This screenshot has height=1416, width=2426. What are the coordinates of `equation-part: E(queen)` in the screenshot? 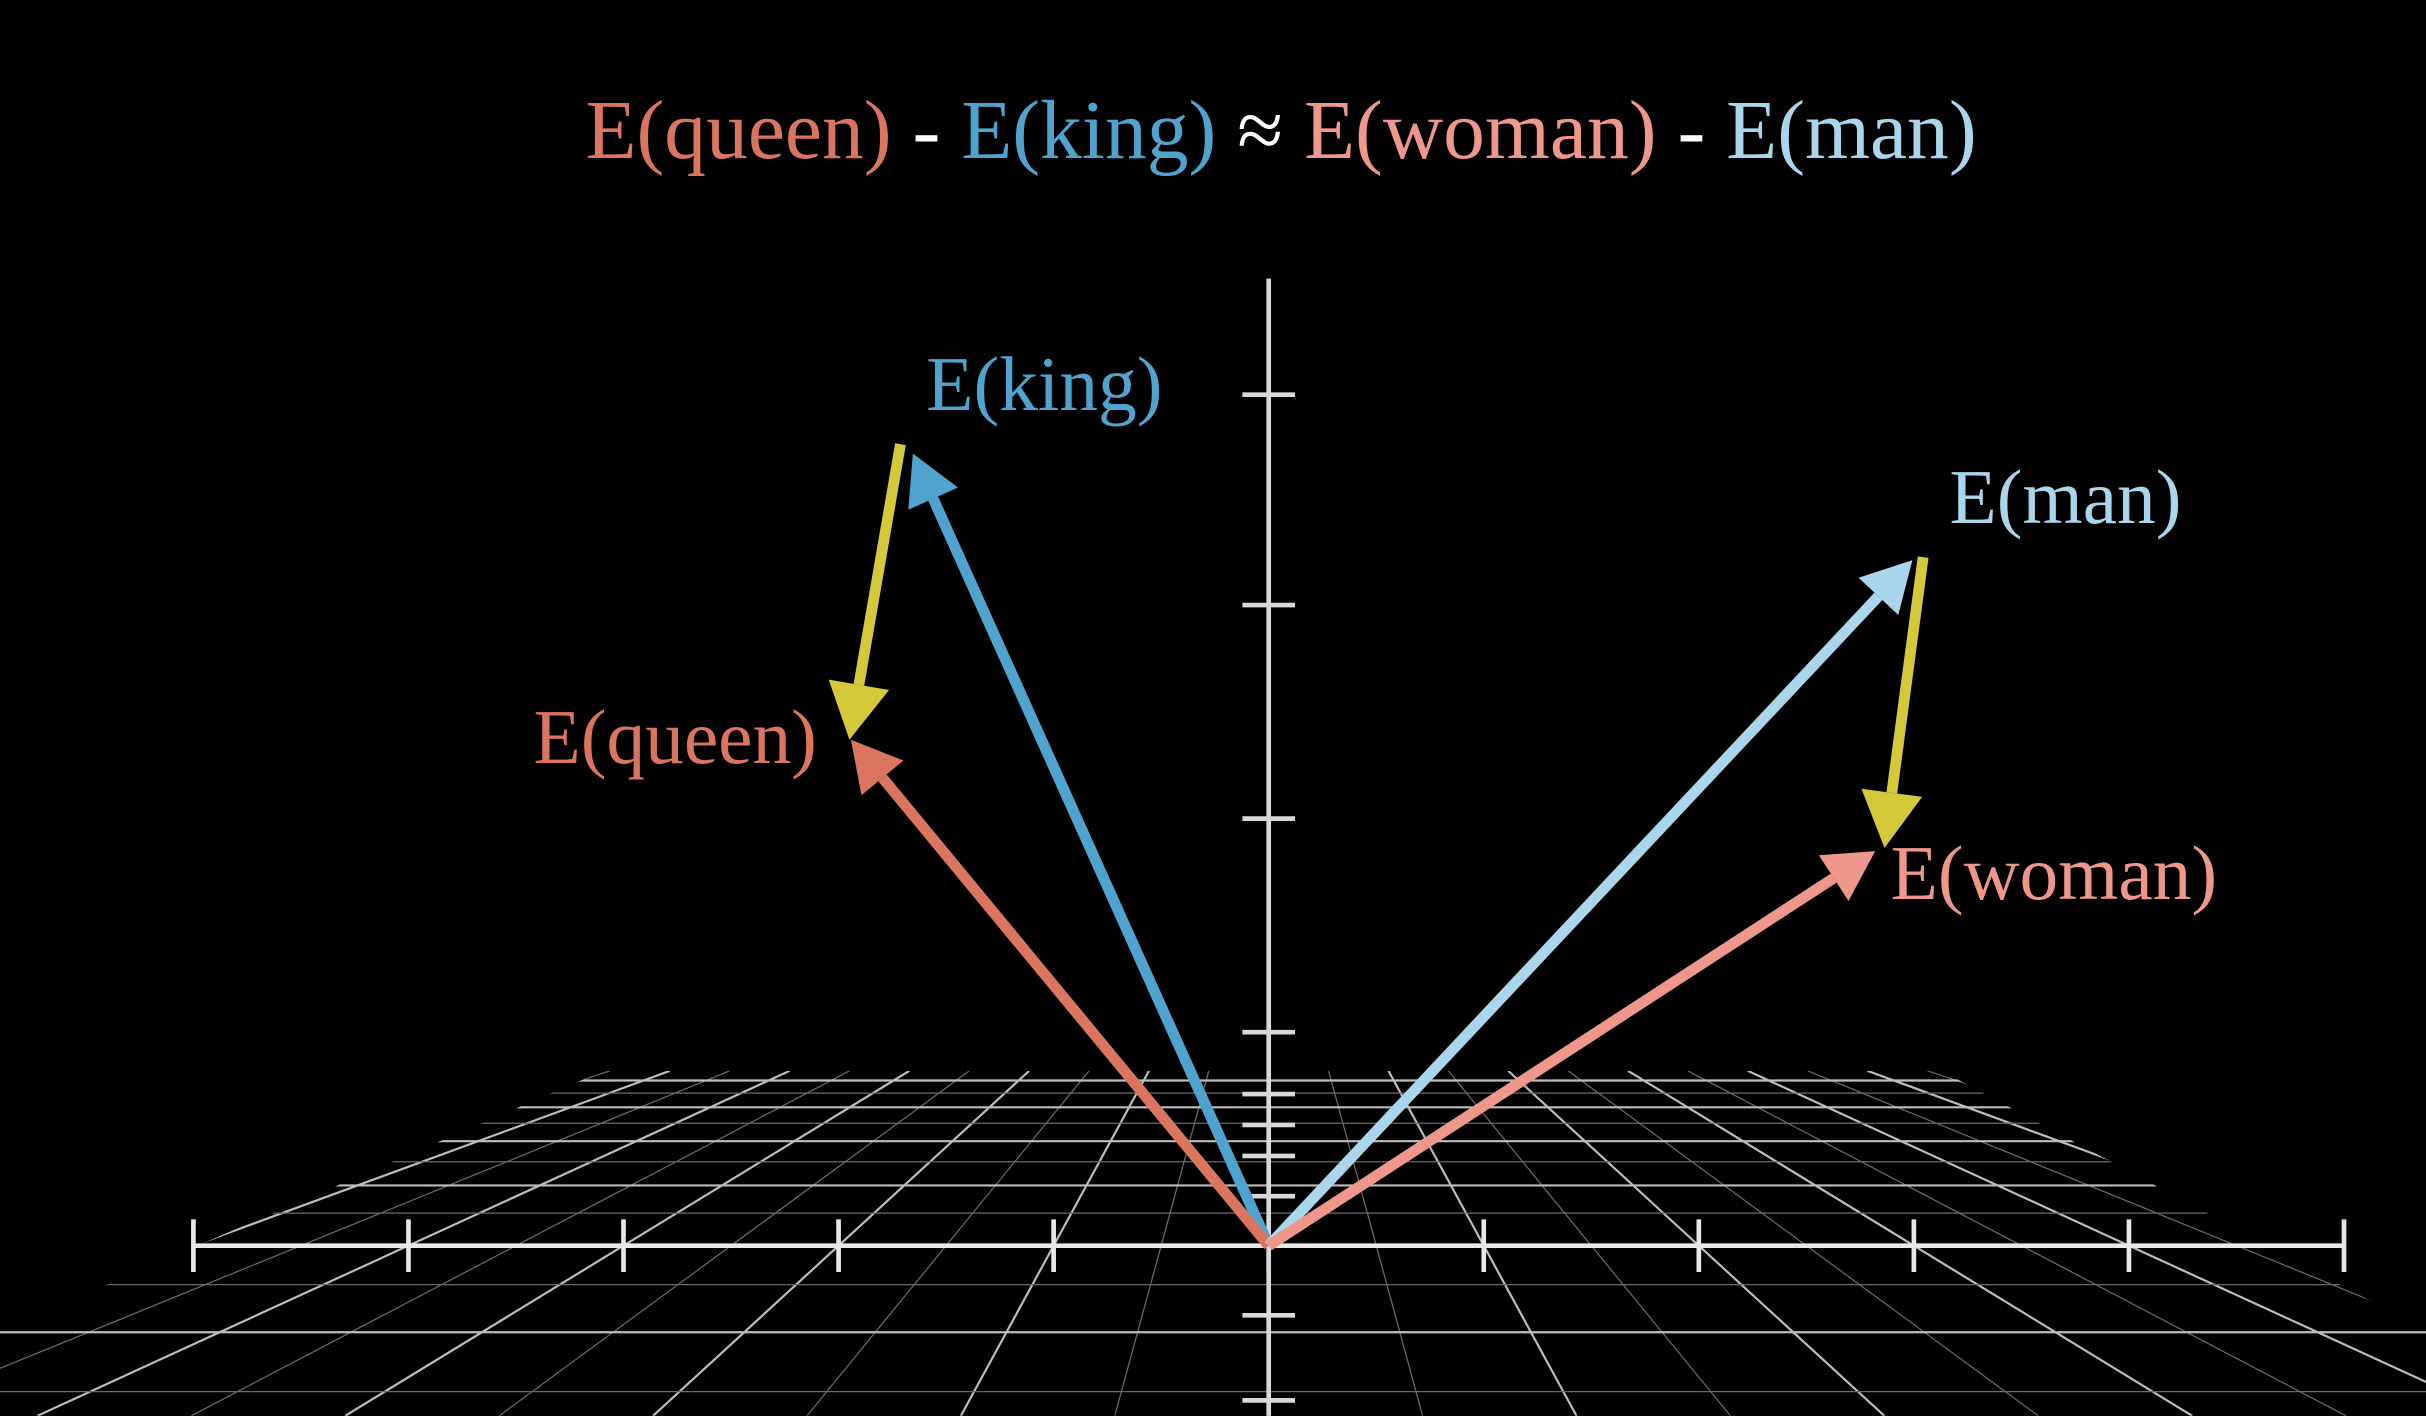 It's located at (738, 131).